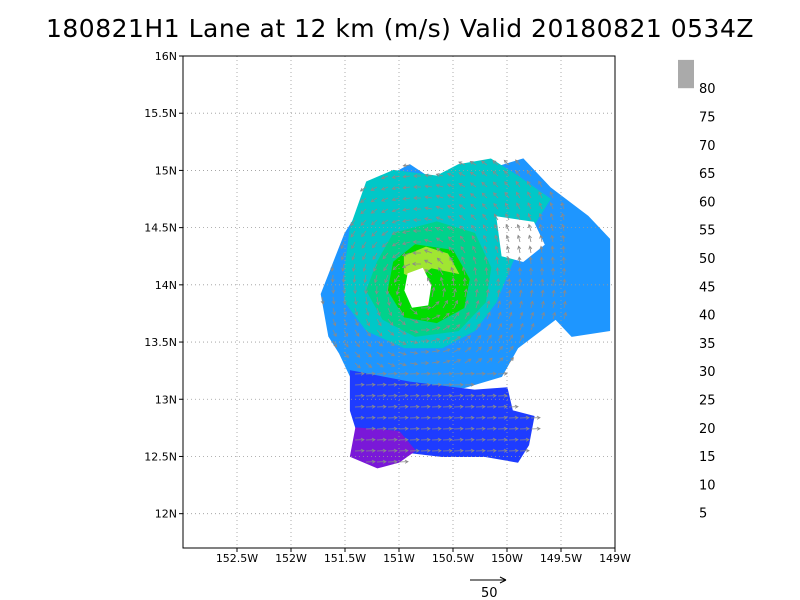 This screenshot has width=800, height=600. Describe the element at coordinates (707, 259) in the screenshot. I see `colorbar-label-50: 50` at that location.